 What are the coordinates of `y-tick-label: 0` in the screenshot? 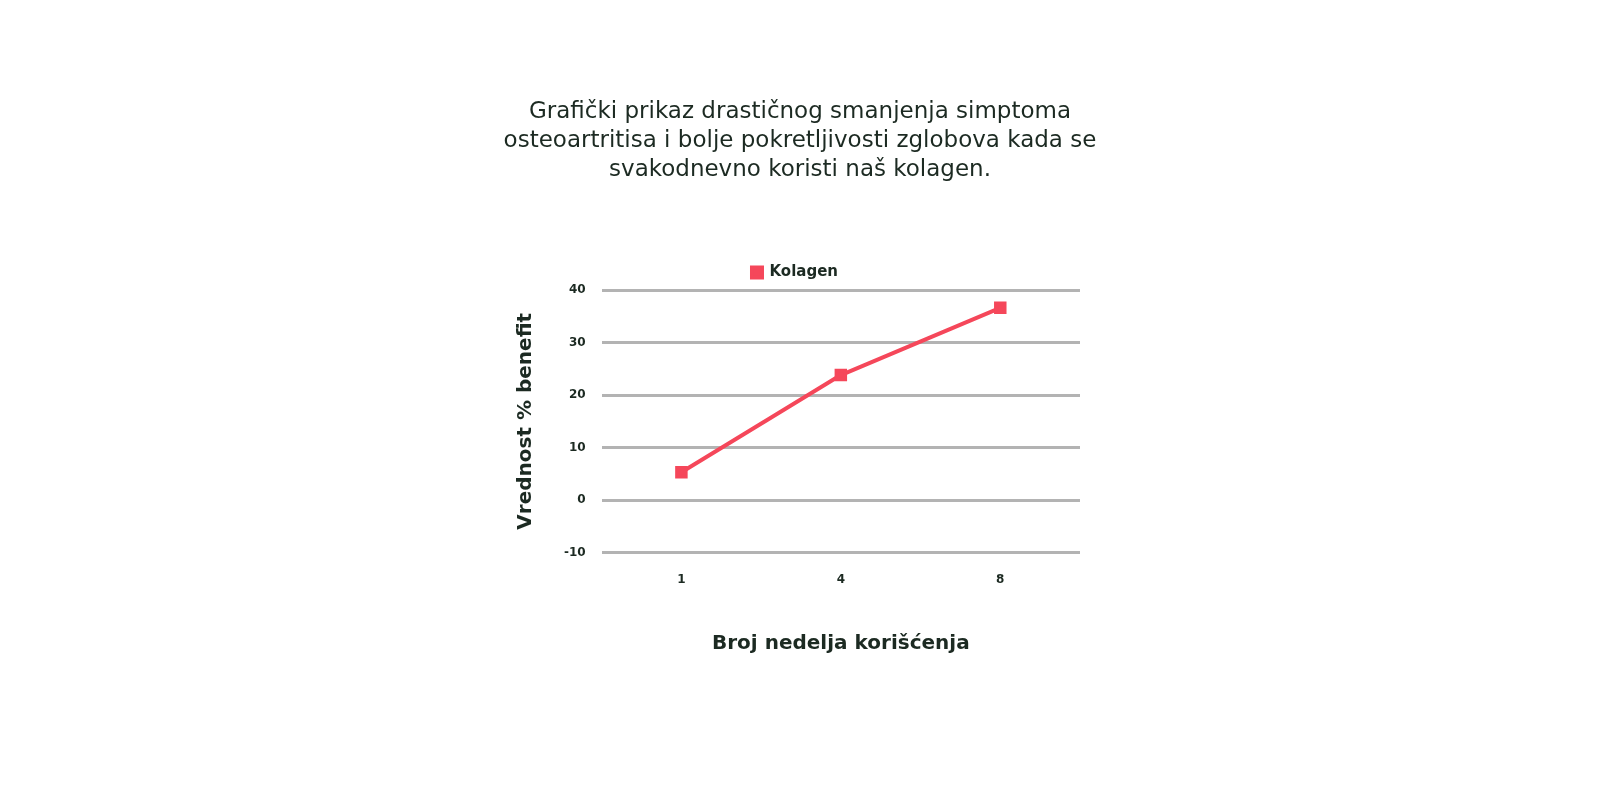 It's located at (581, 499).